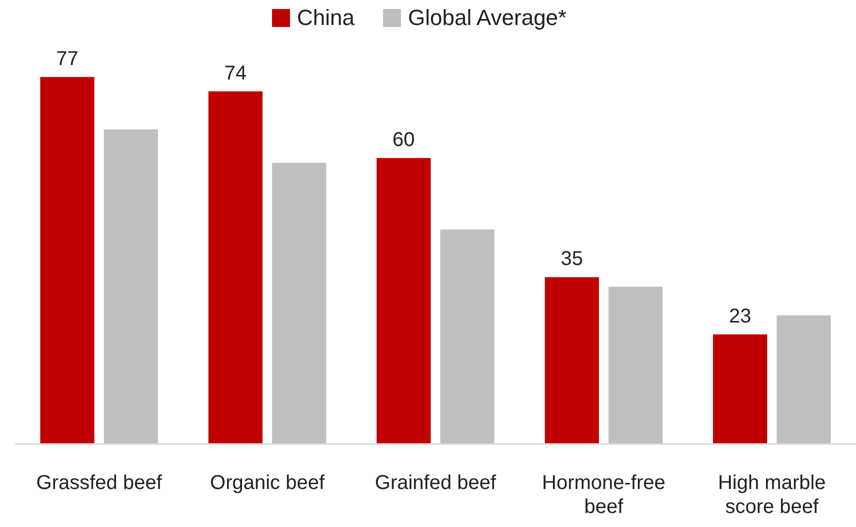  Describe the element at coordinates (235, 73) in the screenshot. I see `data-label: 74` at that location.